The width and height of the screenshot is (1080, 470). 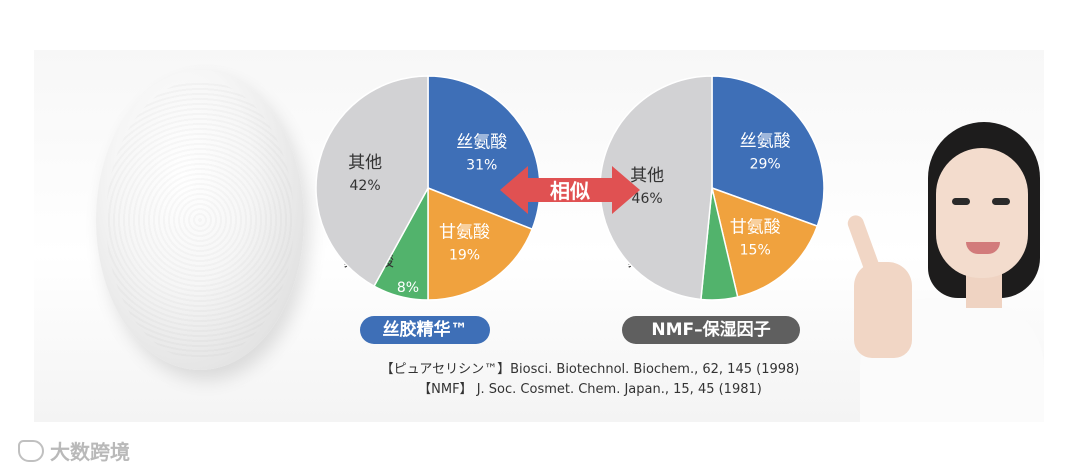 I want to click on slice-value-glycine: 15%, so click(x=755, y=251).